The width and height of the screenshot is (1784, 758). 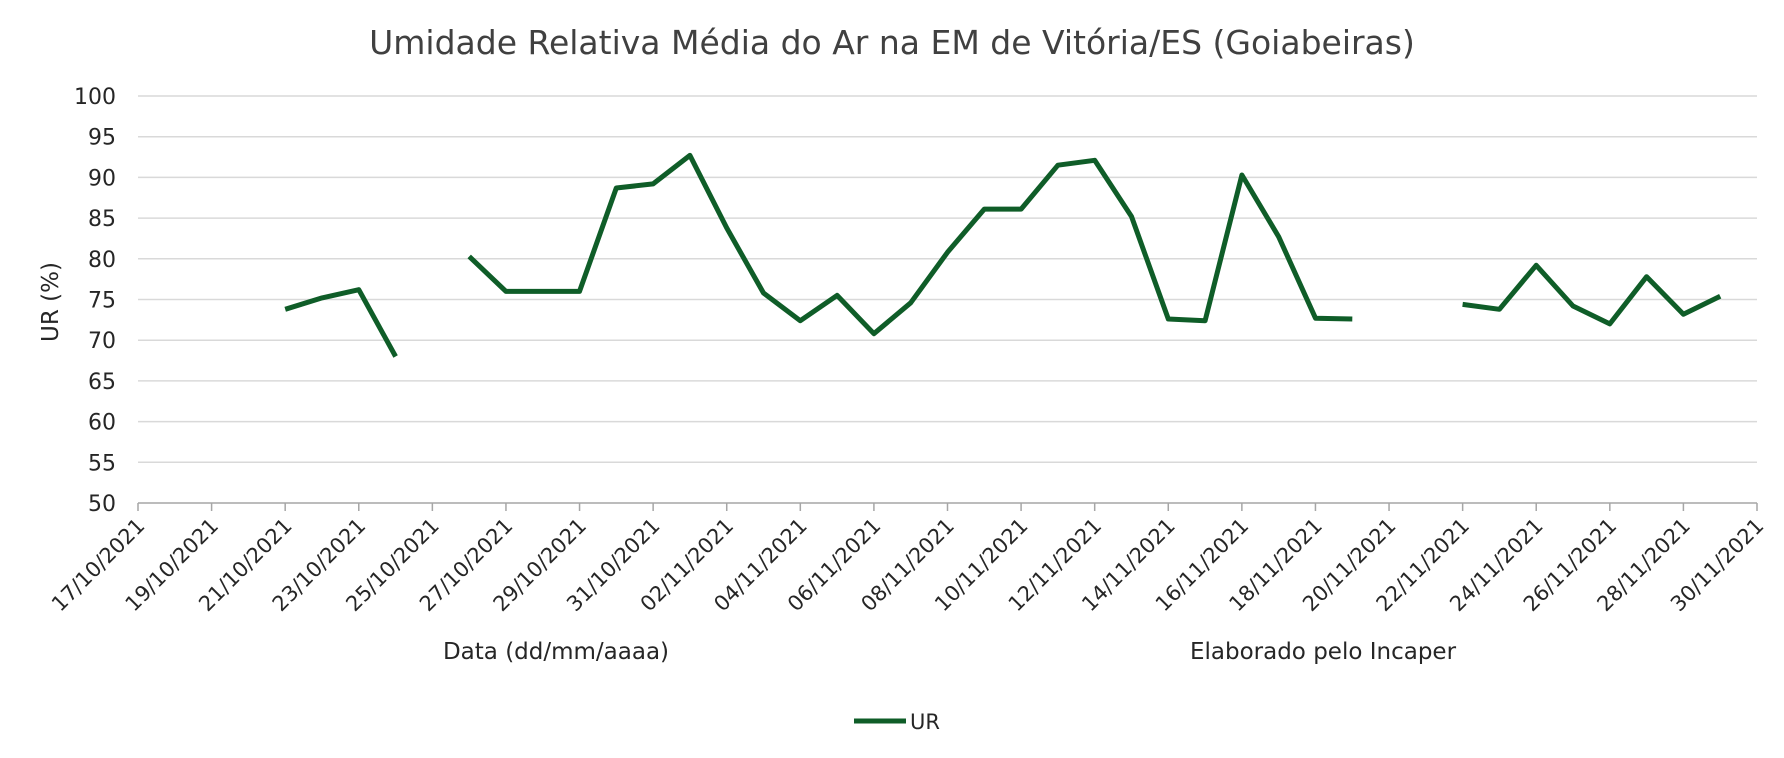 I want to click on y-tick-label: 70, so click(x=102, y=341).